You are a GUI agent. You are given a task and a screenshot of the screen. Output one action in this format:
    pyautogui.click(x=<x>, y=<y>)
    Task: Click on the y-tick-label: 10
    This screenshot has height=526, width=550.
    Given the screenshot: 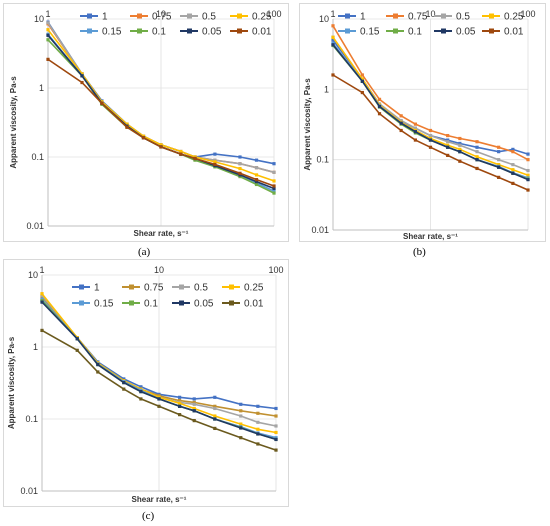 What is the action you would take?
    pyautogui.click(x=324, y=19)
    